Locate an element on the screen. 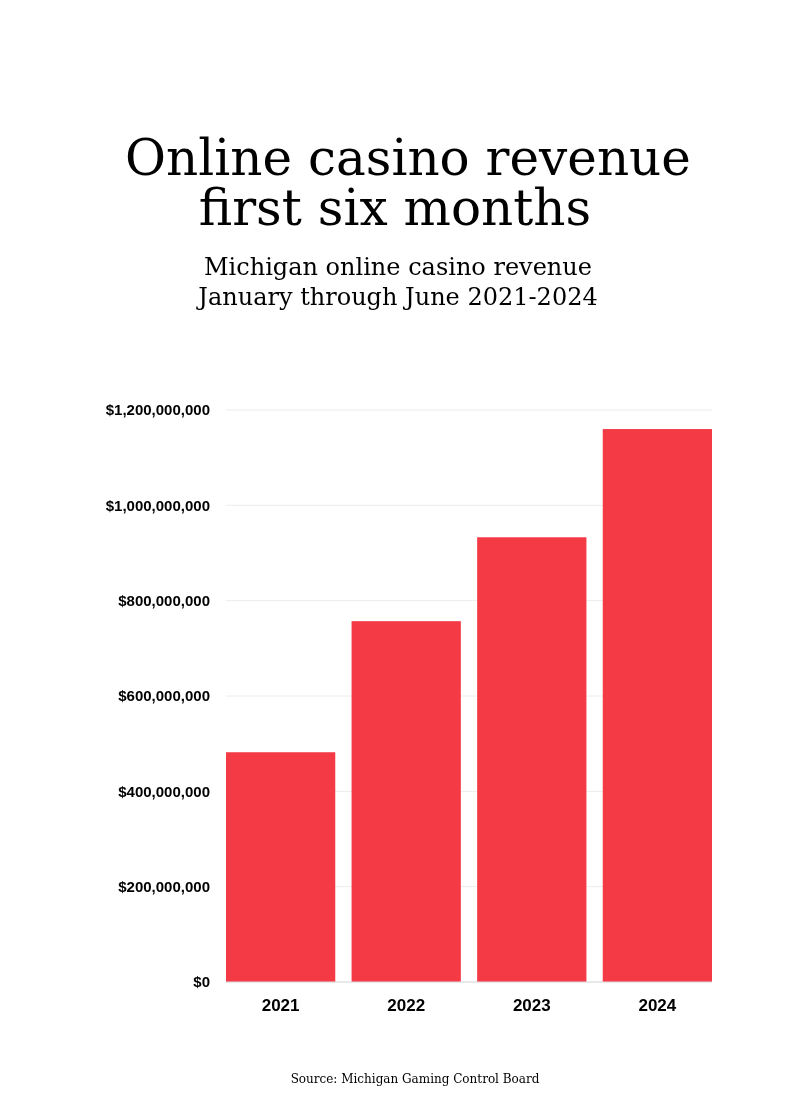 Image resolution: width=800 pixels, height=1120 pixels. y-tick-label: $1,200,000,000 is located at coordinates (157, 410).